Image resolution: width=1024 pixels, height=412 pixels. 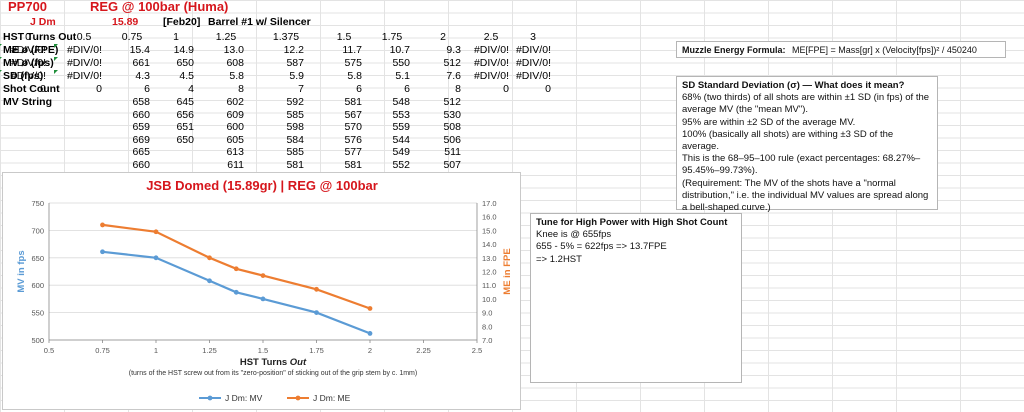 What do you see at coordinates (295, 139) in the screenshot?
I see `mv-string-cell: 584` at bounding box center [295, 139].